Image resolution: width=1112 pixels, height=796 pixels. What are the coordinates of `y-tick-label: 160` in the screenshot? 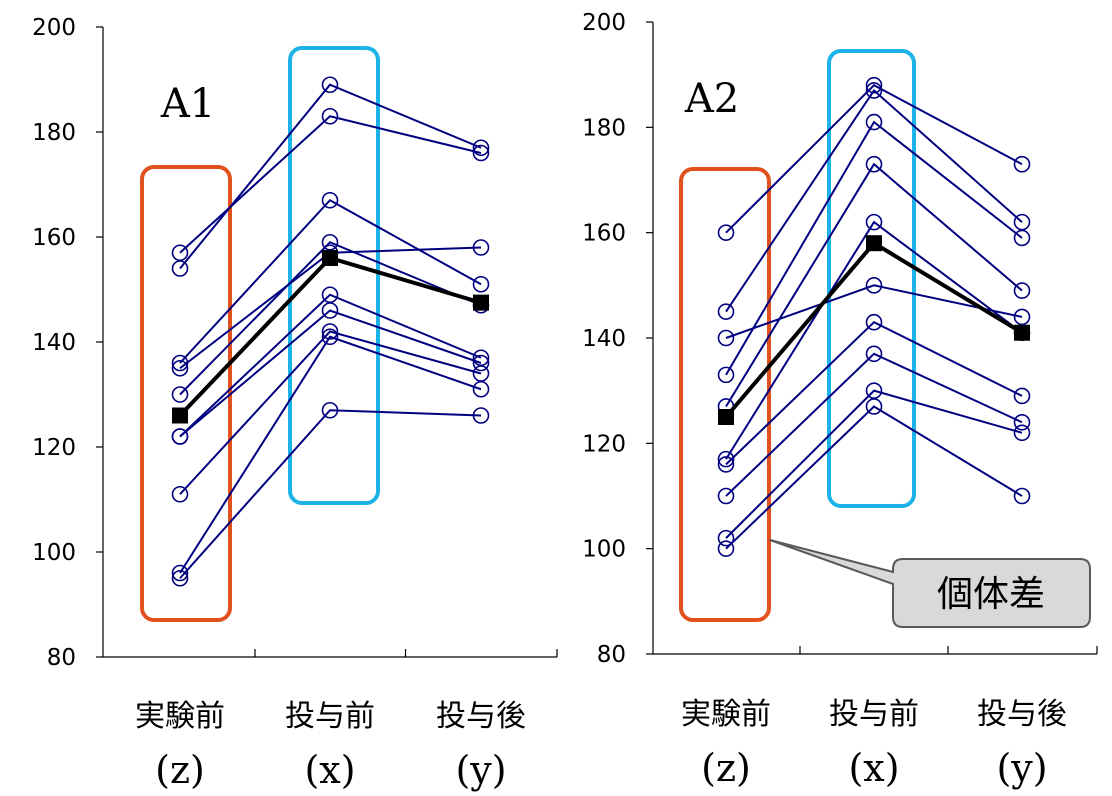 It's located at (604, 234).